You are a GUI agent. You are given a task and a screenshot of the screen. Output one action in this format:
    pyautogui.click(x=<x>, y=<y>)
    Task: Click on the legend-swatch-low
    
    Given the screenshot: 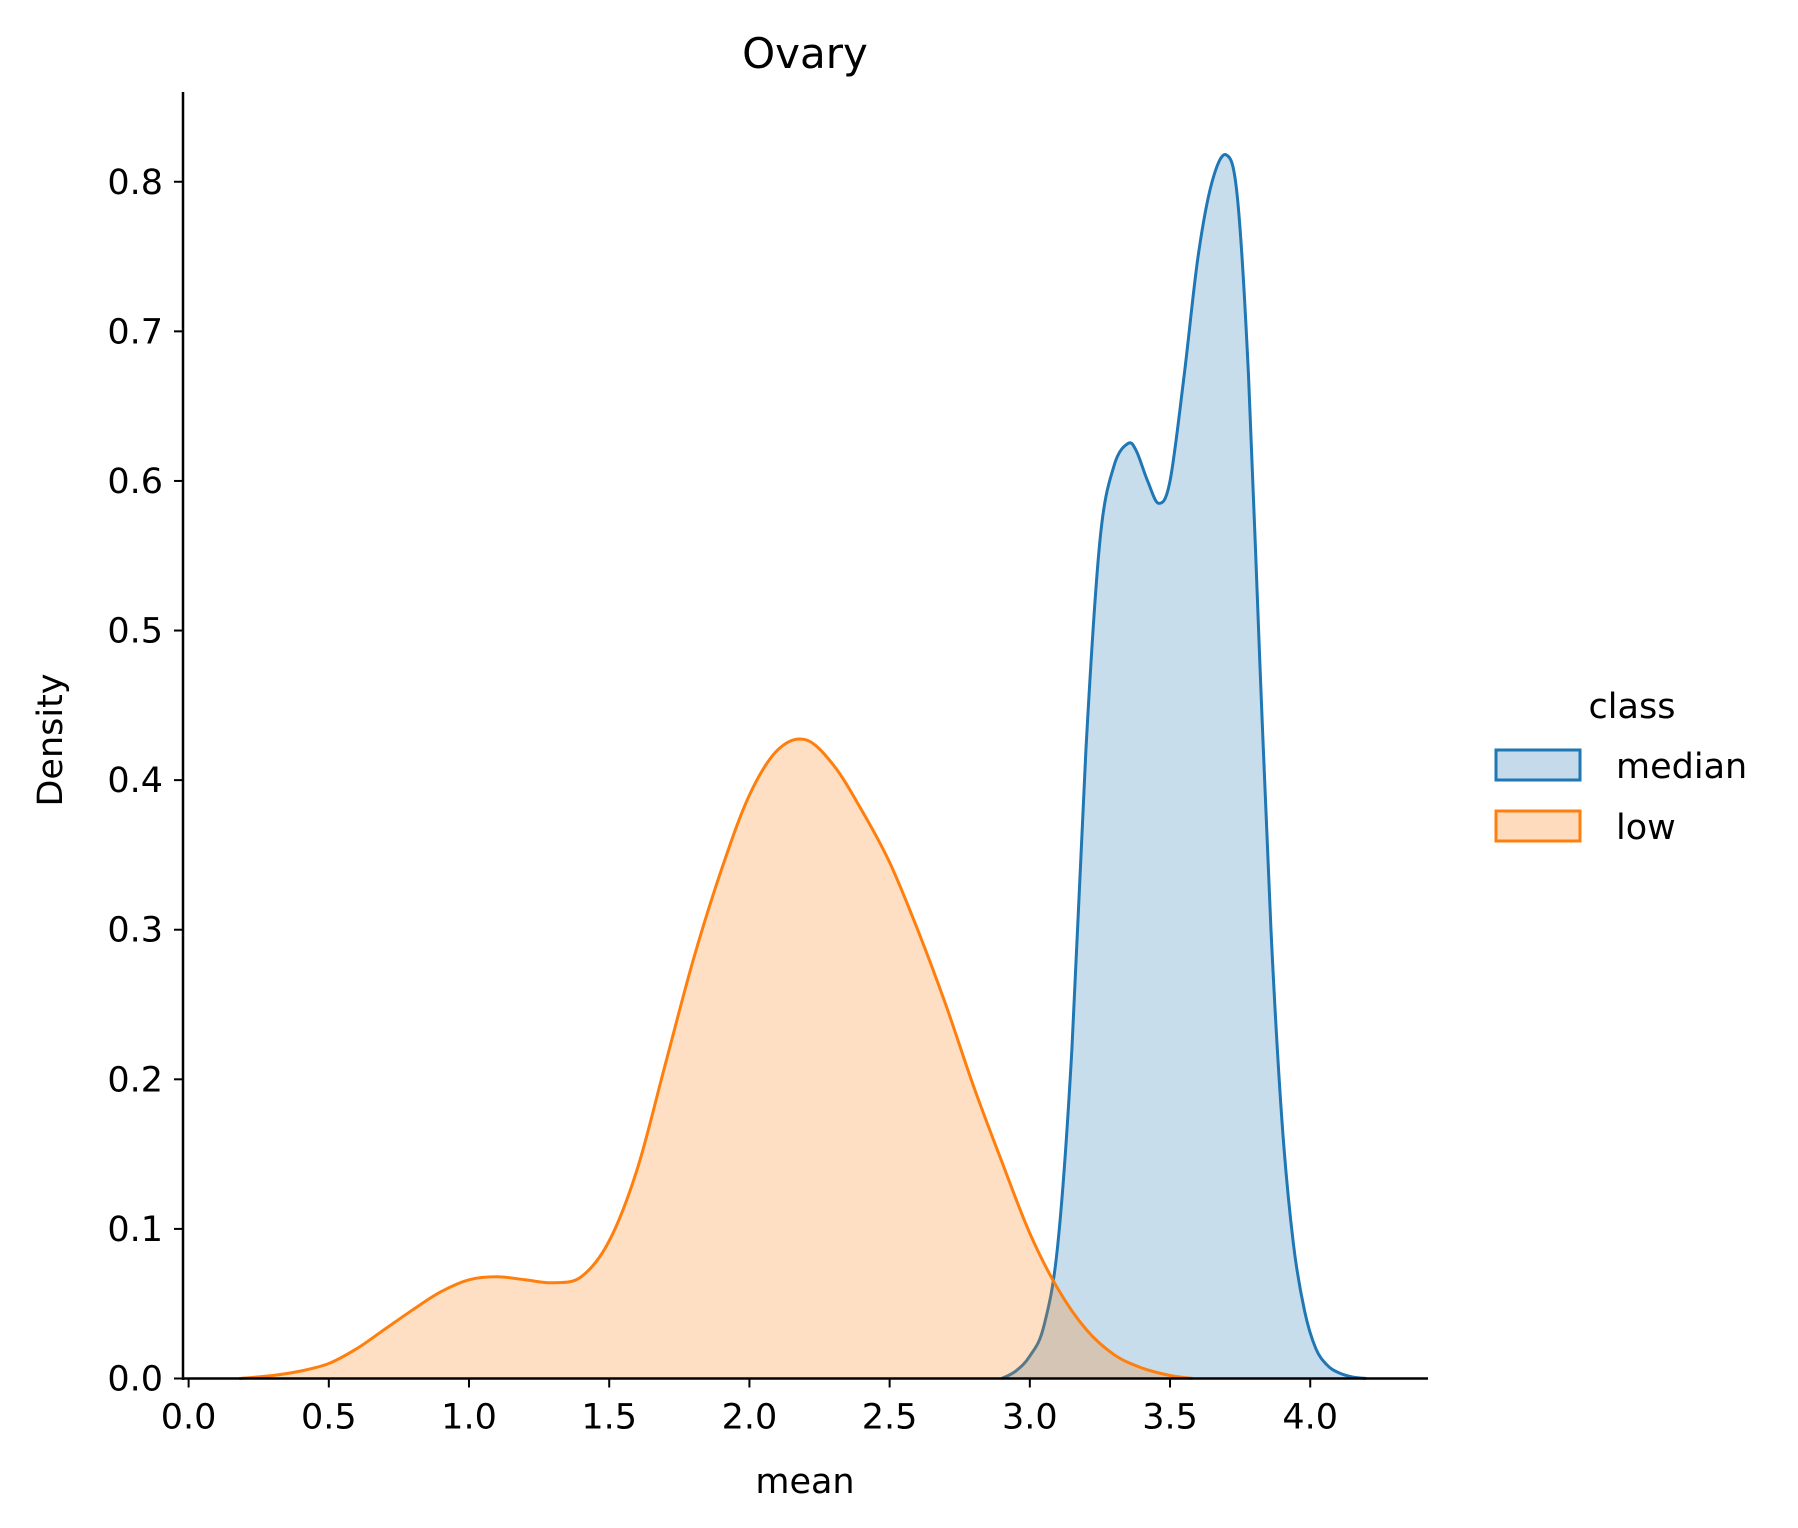 What is the action you would take?
    pyautogui.click(x=1538, y=826)
    